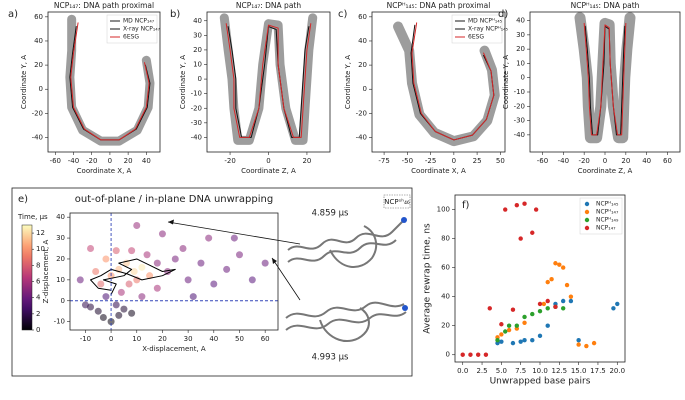 This screenshot has height=400, width=685. I want to click on y-tick-label: -20, so click(519, 106).